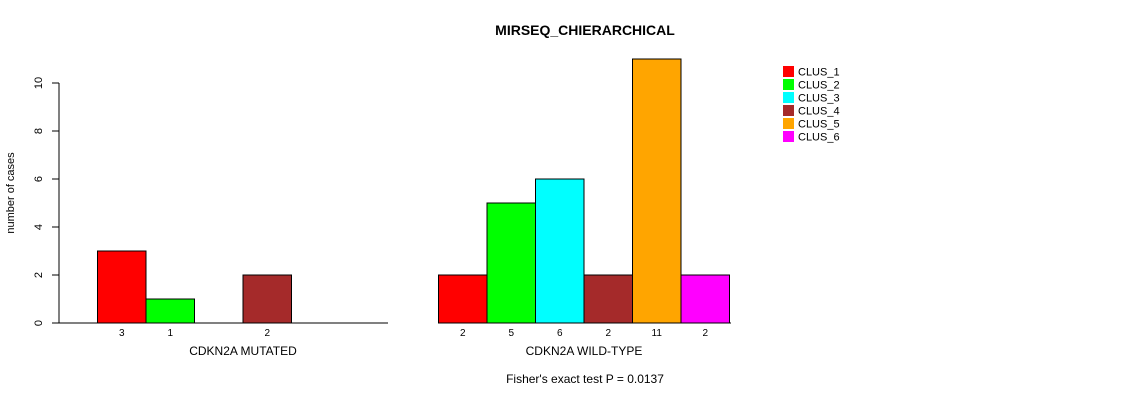  Describe the element at coordinates (585, 379) in the screenshot. I see `fisher-test-footer: Fisher's exact test P = 0.0137` at that location.